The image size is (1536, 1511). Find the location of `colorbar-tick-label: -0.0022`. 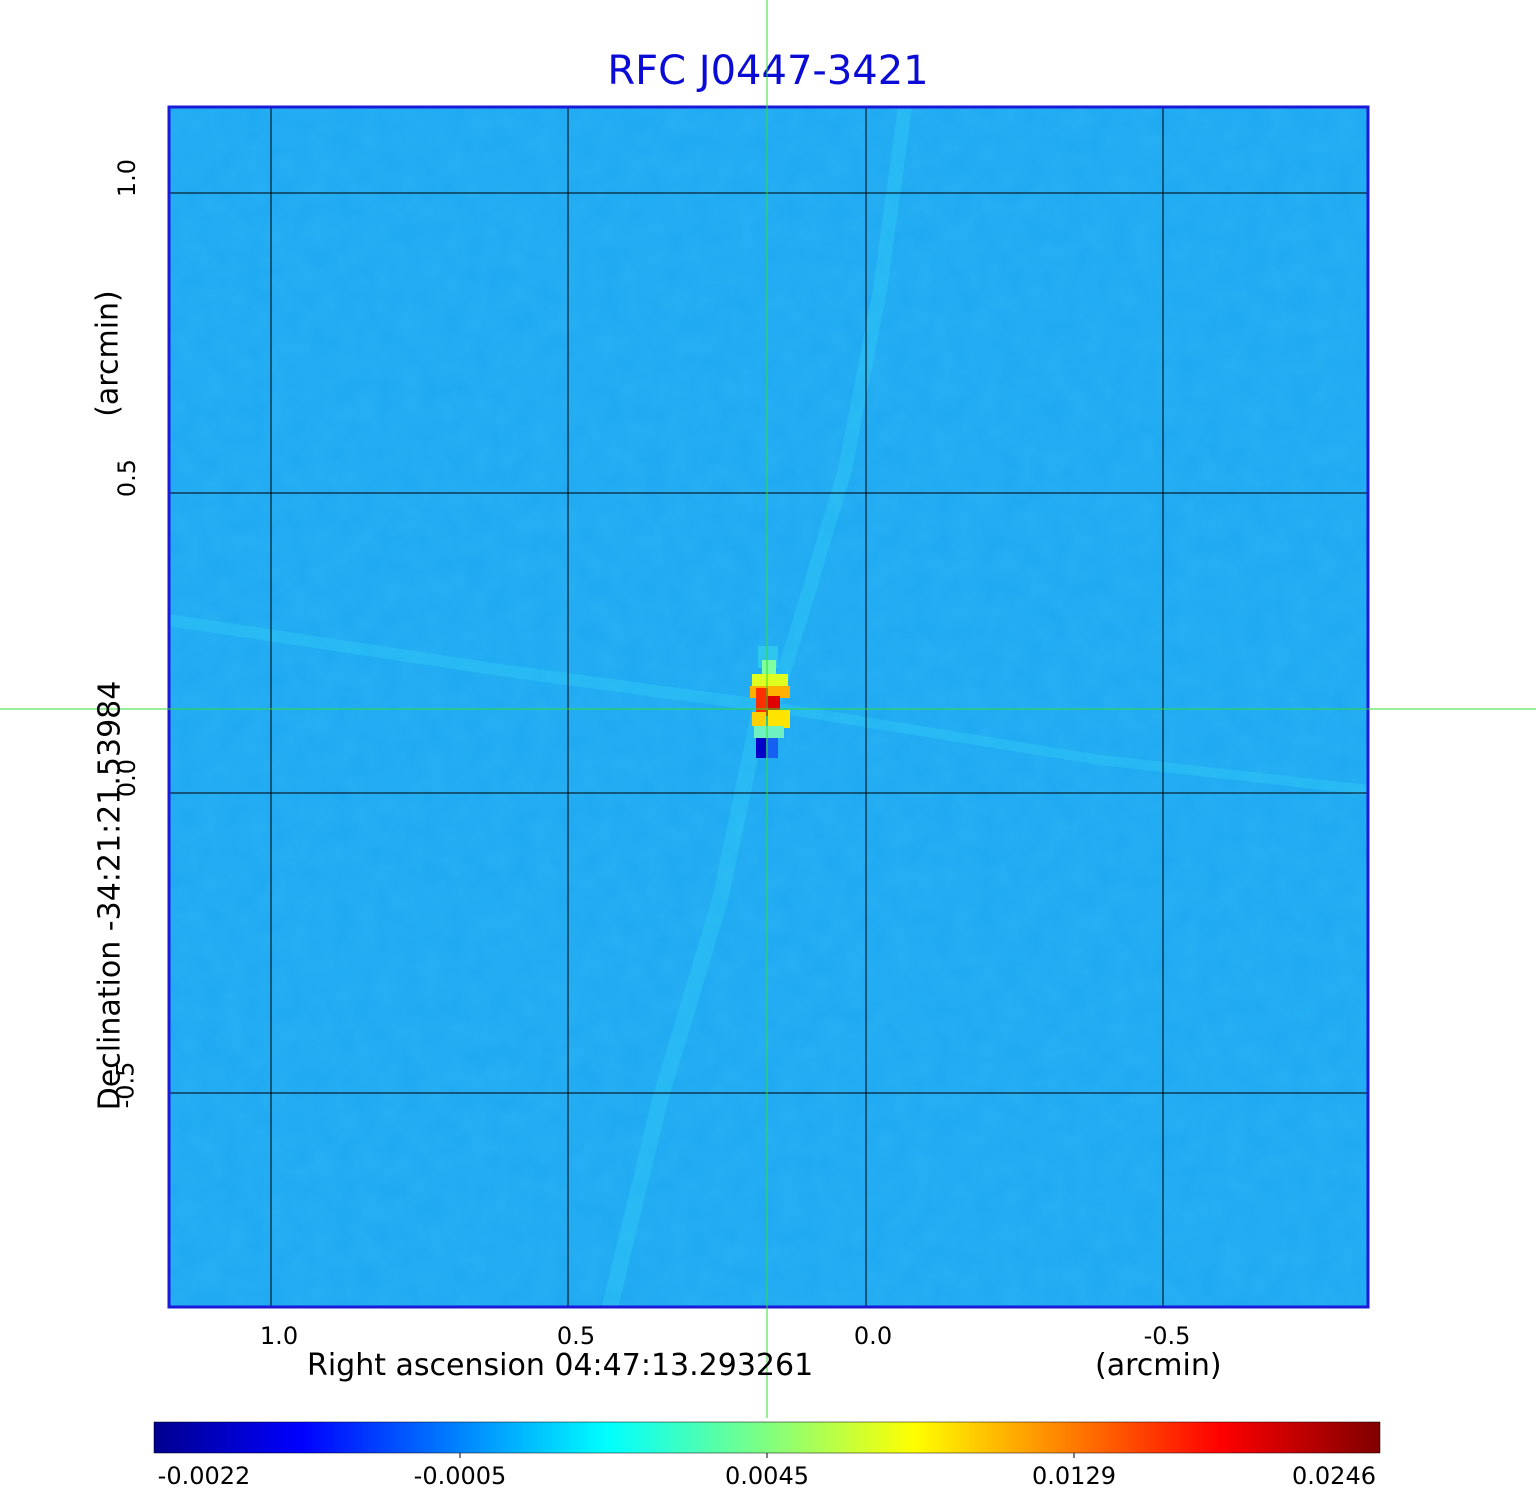

colorbar-tick-label: -0.0022 is located at coordinates (204, 1476).